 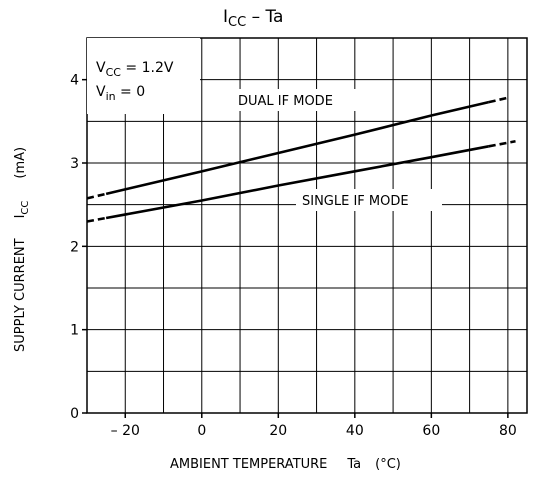 I want to click on x-tick-label: 20, so click(x=278, y=431).